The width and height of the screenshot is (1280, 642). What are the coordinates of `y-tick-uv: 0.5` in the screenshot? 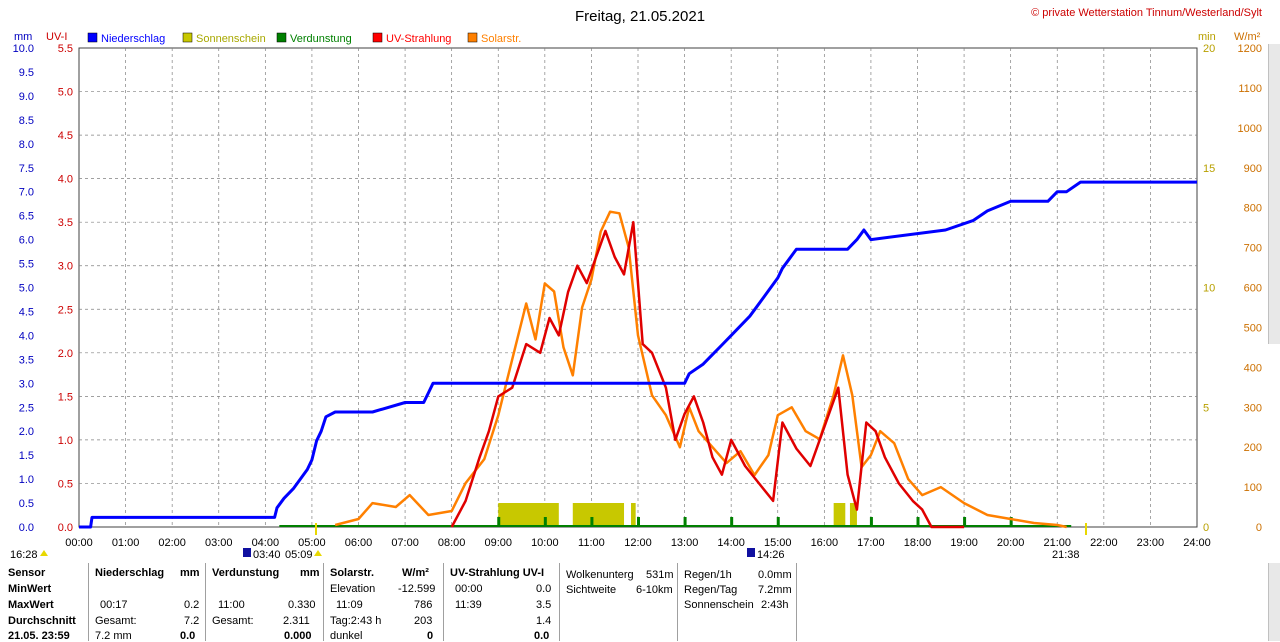 It's located at (65, 484).